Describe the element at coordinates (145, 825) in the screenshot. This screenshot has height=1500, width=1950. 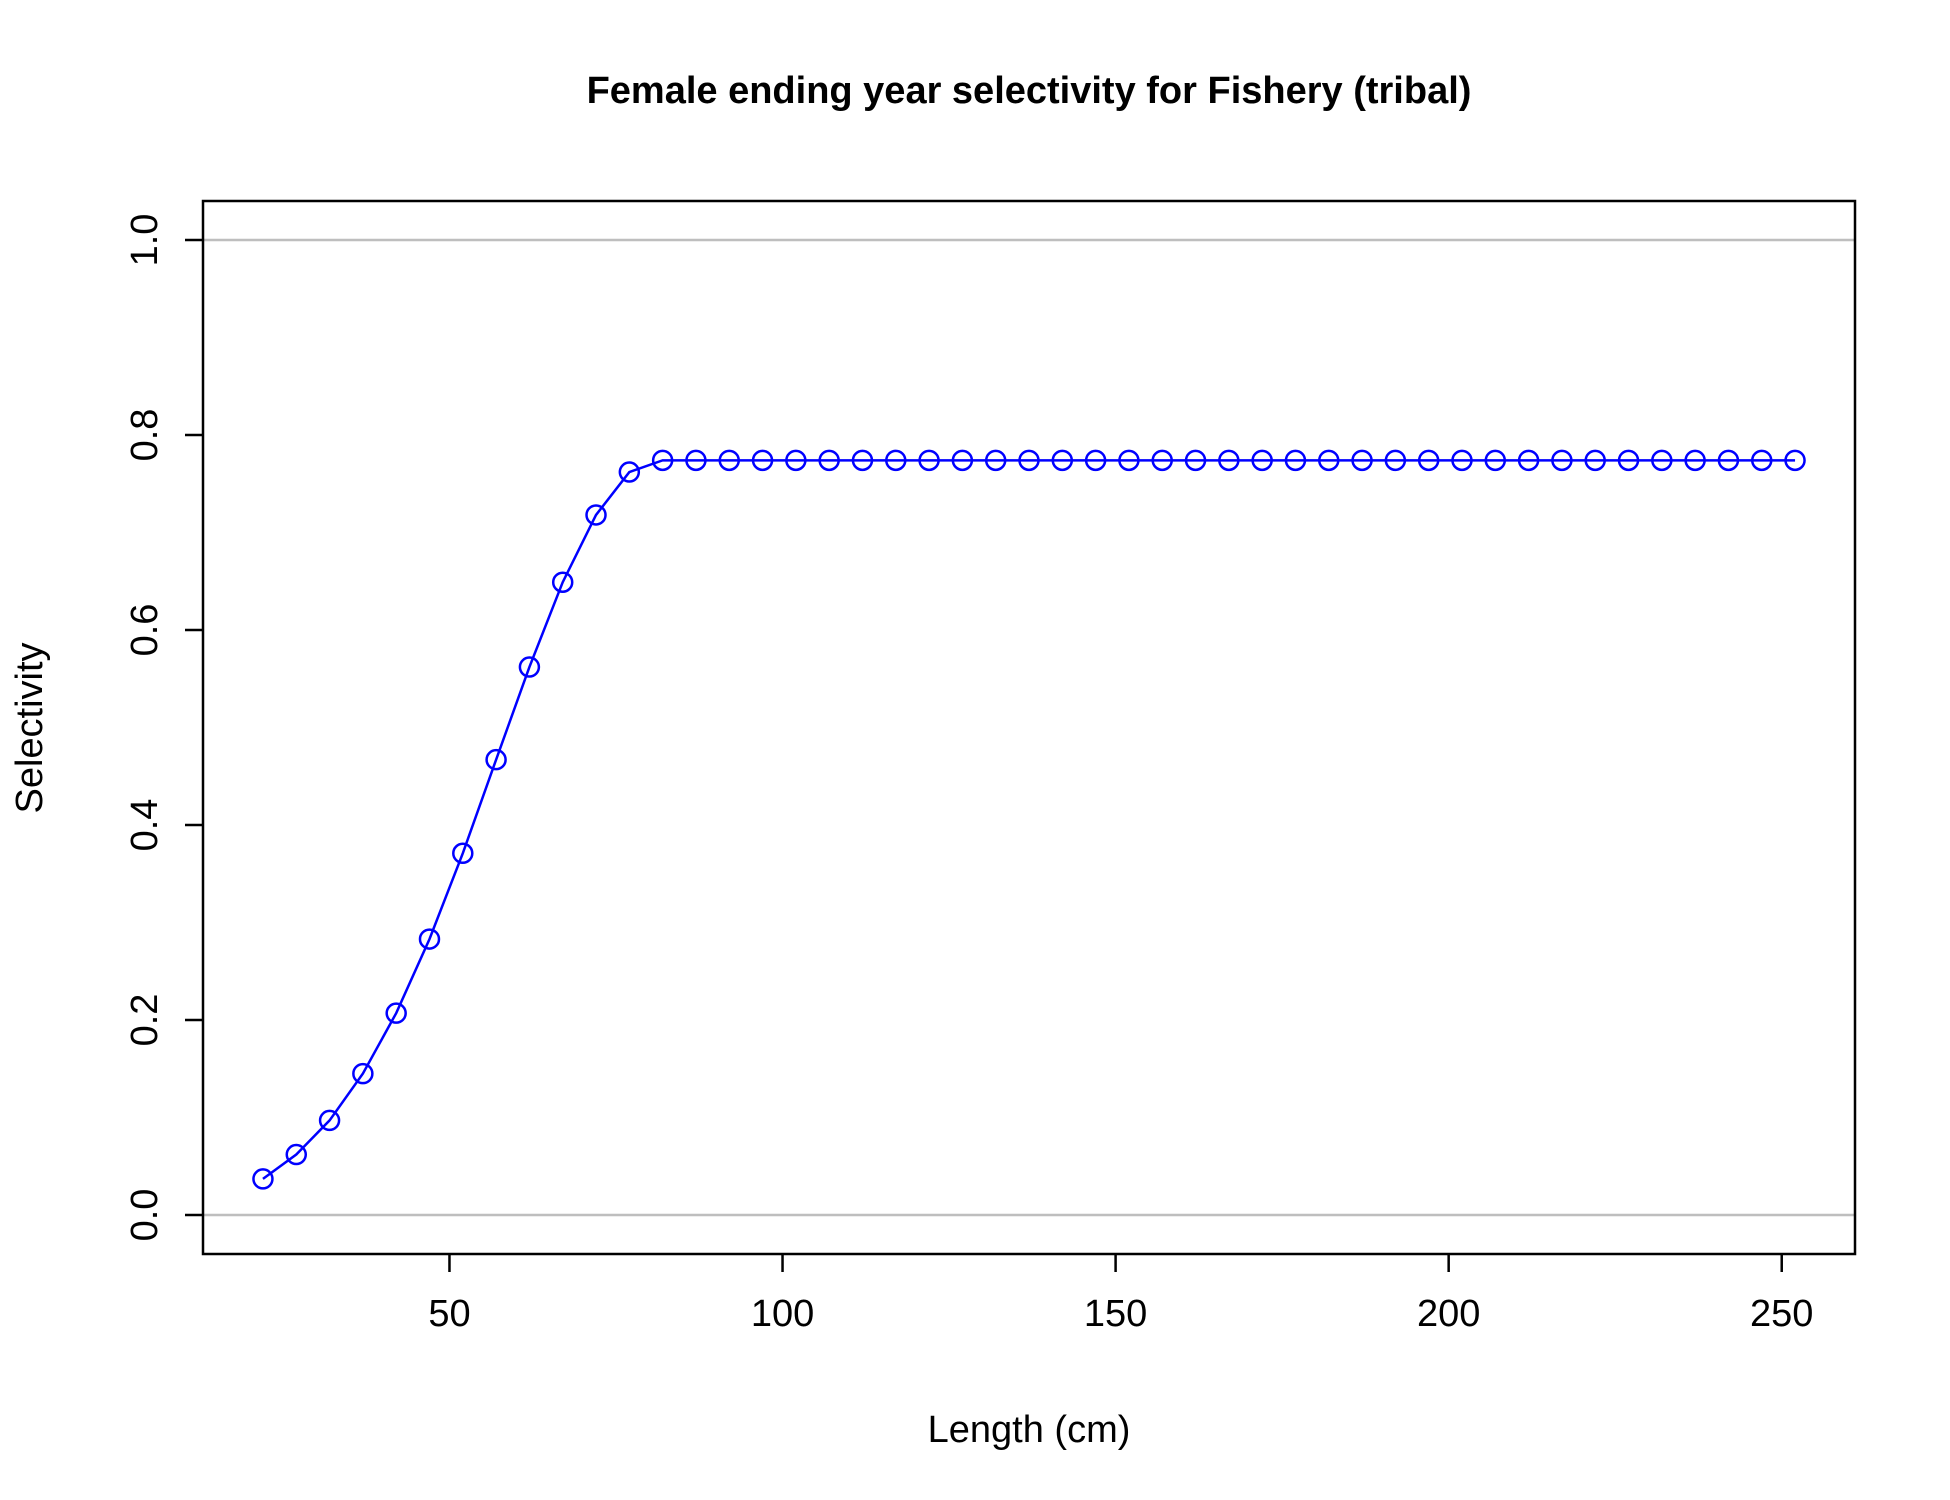
I see `y-tick-label-2: 0.4` at that location.